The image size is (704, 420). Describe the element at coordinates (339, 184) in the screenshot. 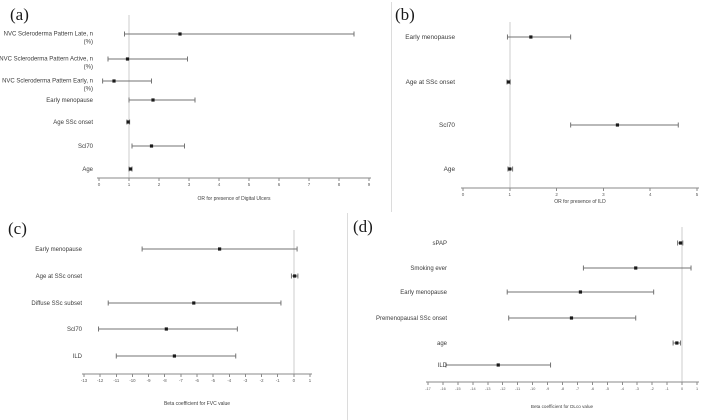

I see `tick-label: 8` at that location.